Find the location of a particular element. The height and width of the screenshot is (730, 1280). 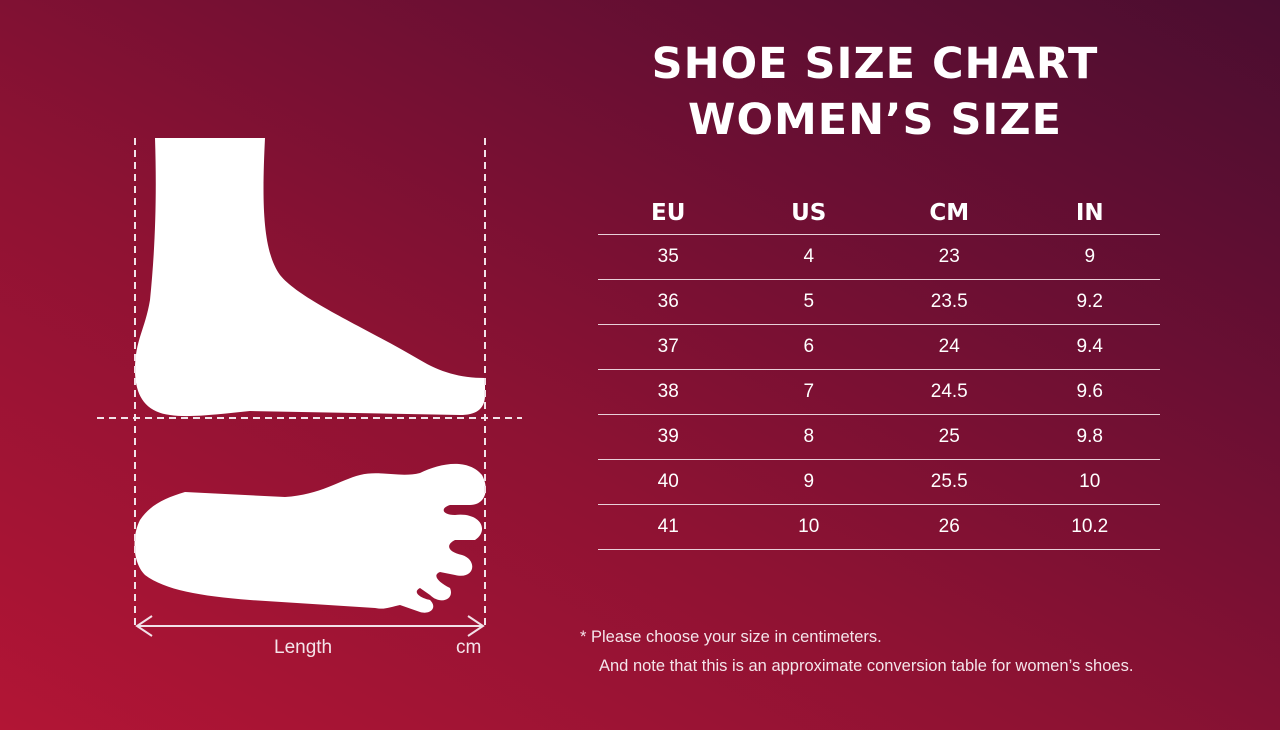

table-cell: 6 is located at coordinates (808, 347).